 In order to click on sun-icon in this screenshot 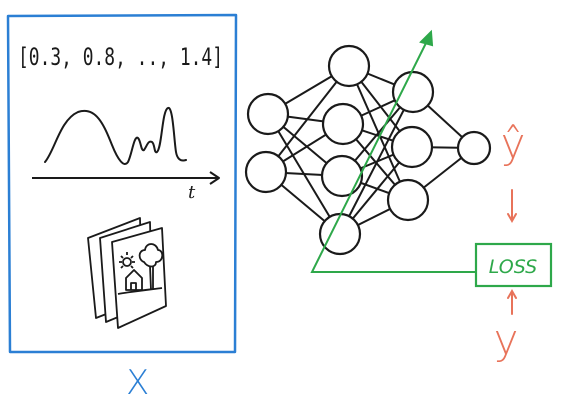, I will do `click(127, 262)`.